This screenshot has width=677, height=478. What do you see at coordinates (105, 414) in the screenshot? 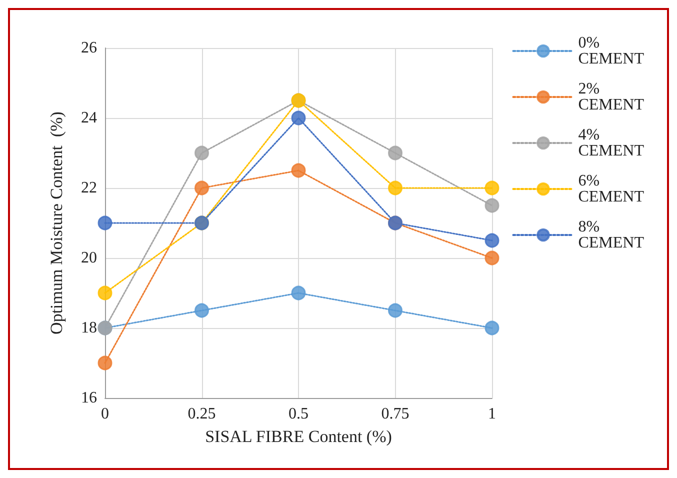
I see `x-tick-label: 0` at bounding box center [105, 414].